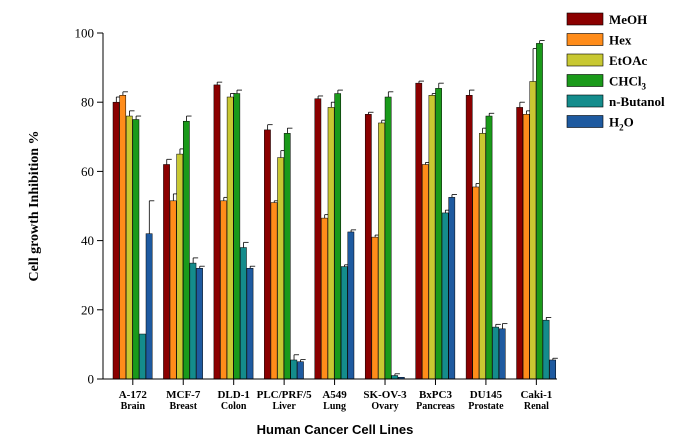  Describe the element at coordinates (324, 298) in the screenshot. I see `bar-hex-a549` at that location.